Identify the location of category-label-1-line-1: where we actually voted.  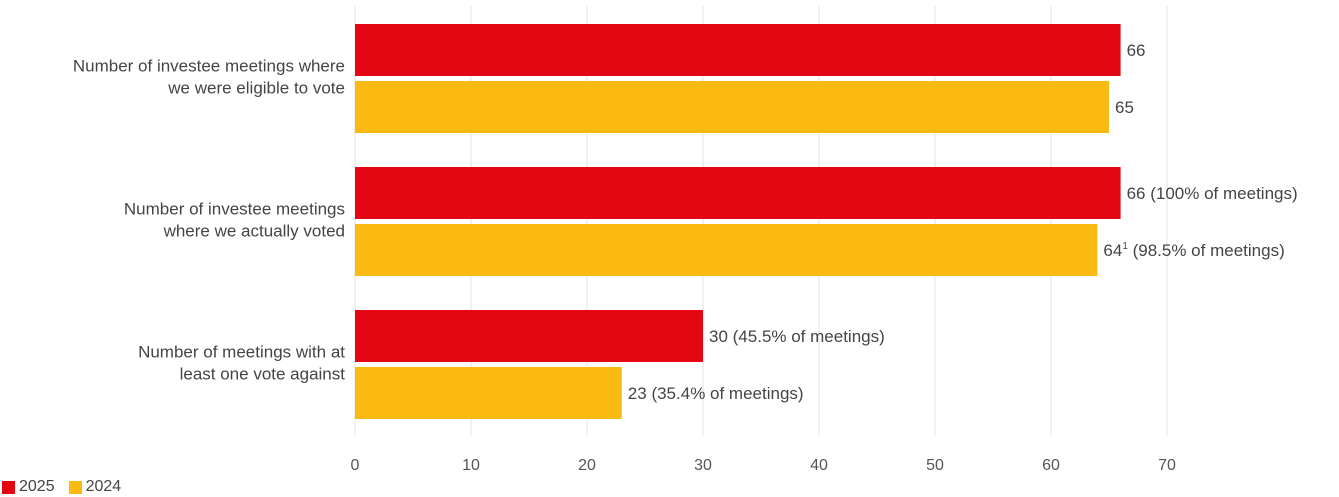
(254, 231).